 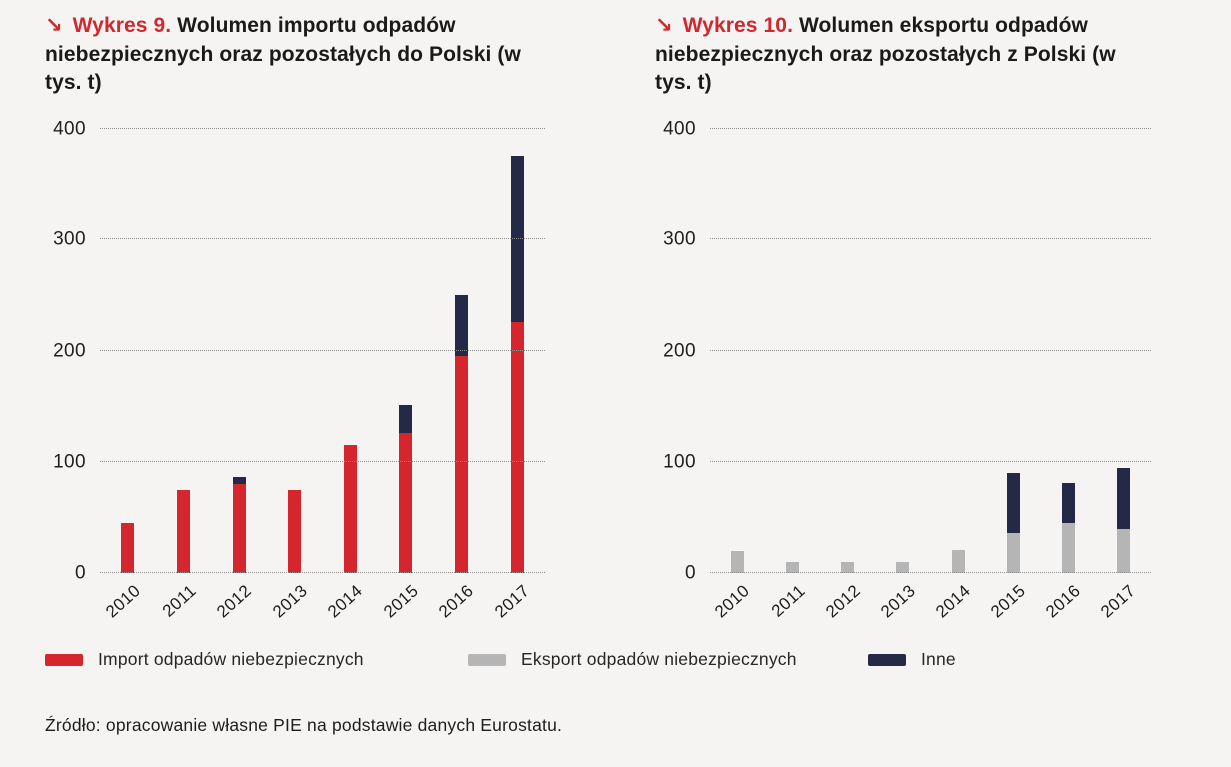 What do you see at coordinates (487, 659) in the screenshot?
I see `legend-swatch-gray` at bounding box center [487, 659].